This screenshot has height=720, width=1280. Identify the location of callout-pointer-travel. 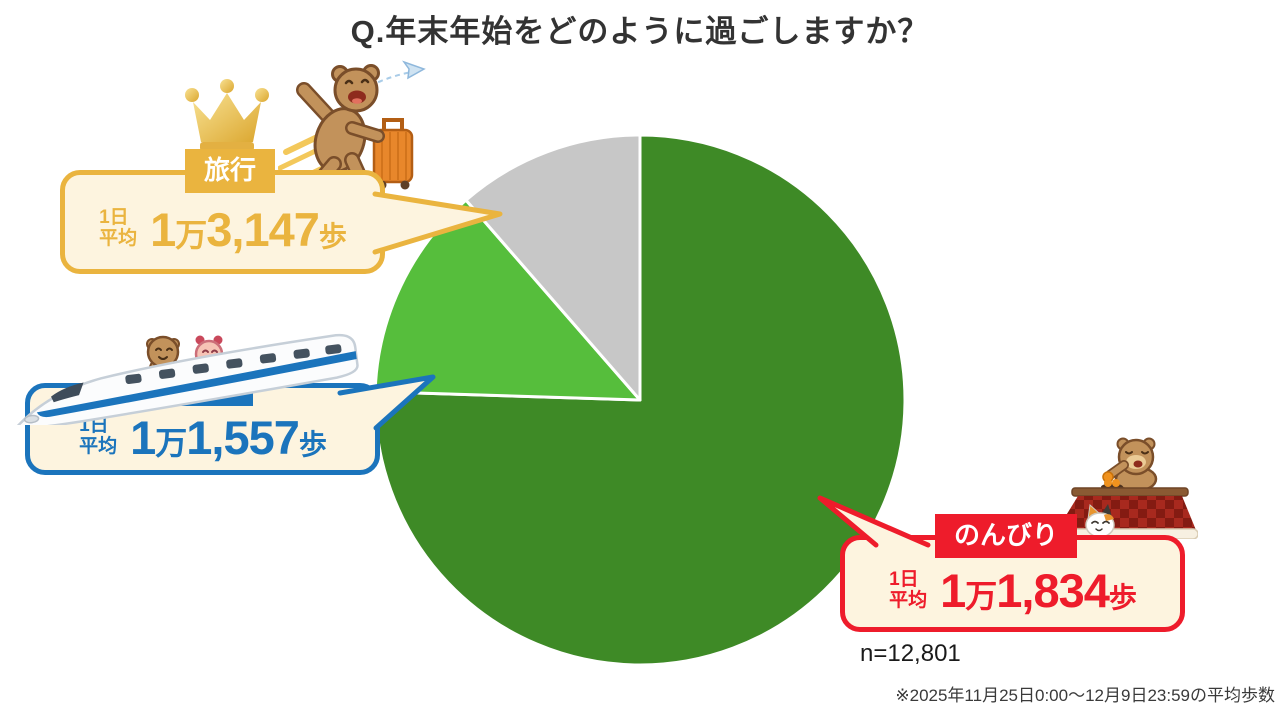
(437, 223).